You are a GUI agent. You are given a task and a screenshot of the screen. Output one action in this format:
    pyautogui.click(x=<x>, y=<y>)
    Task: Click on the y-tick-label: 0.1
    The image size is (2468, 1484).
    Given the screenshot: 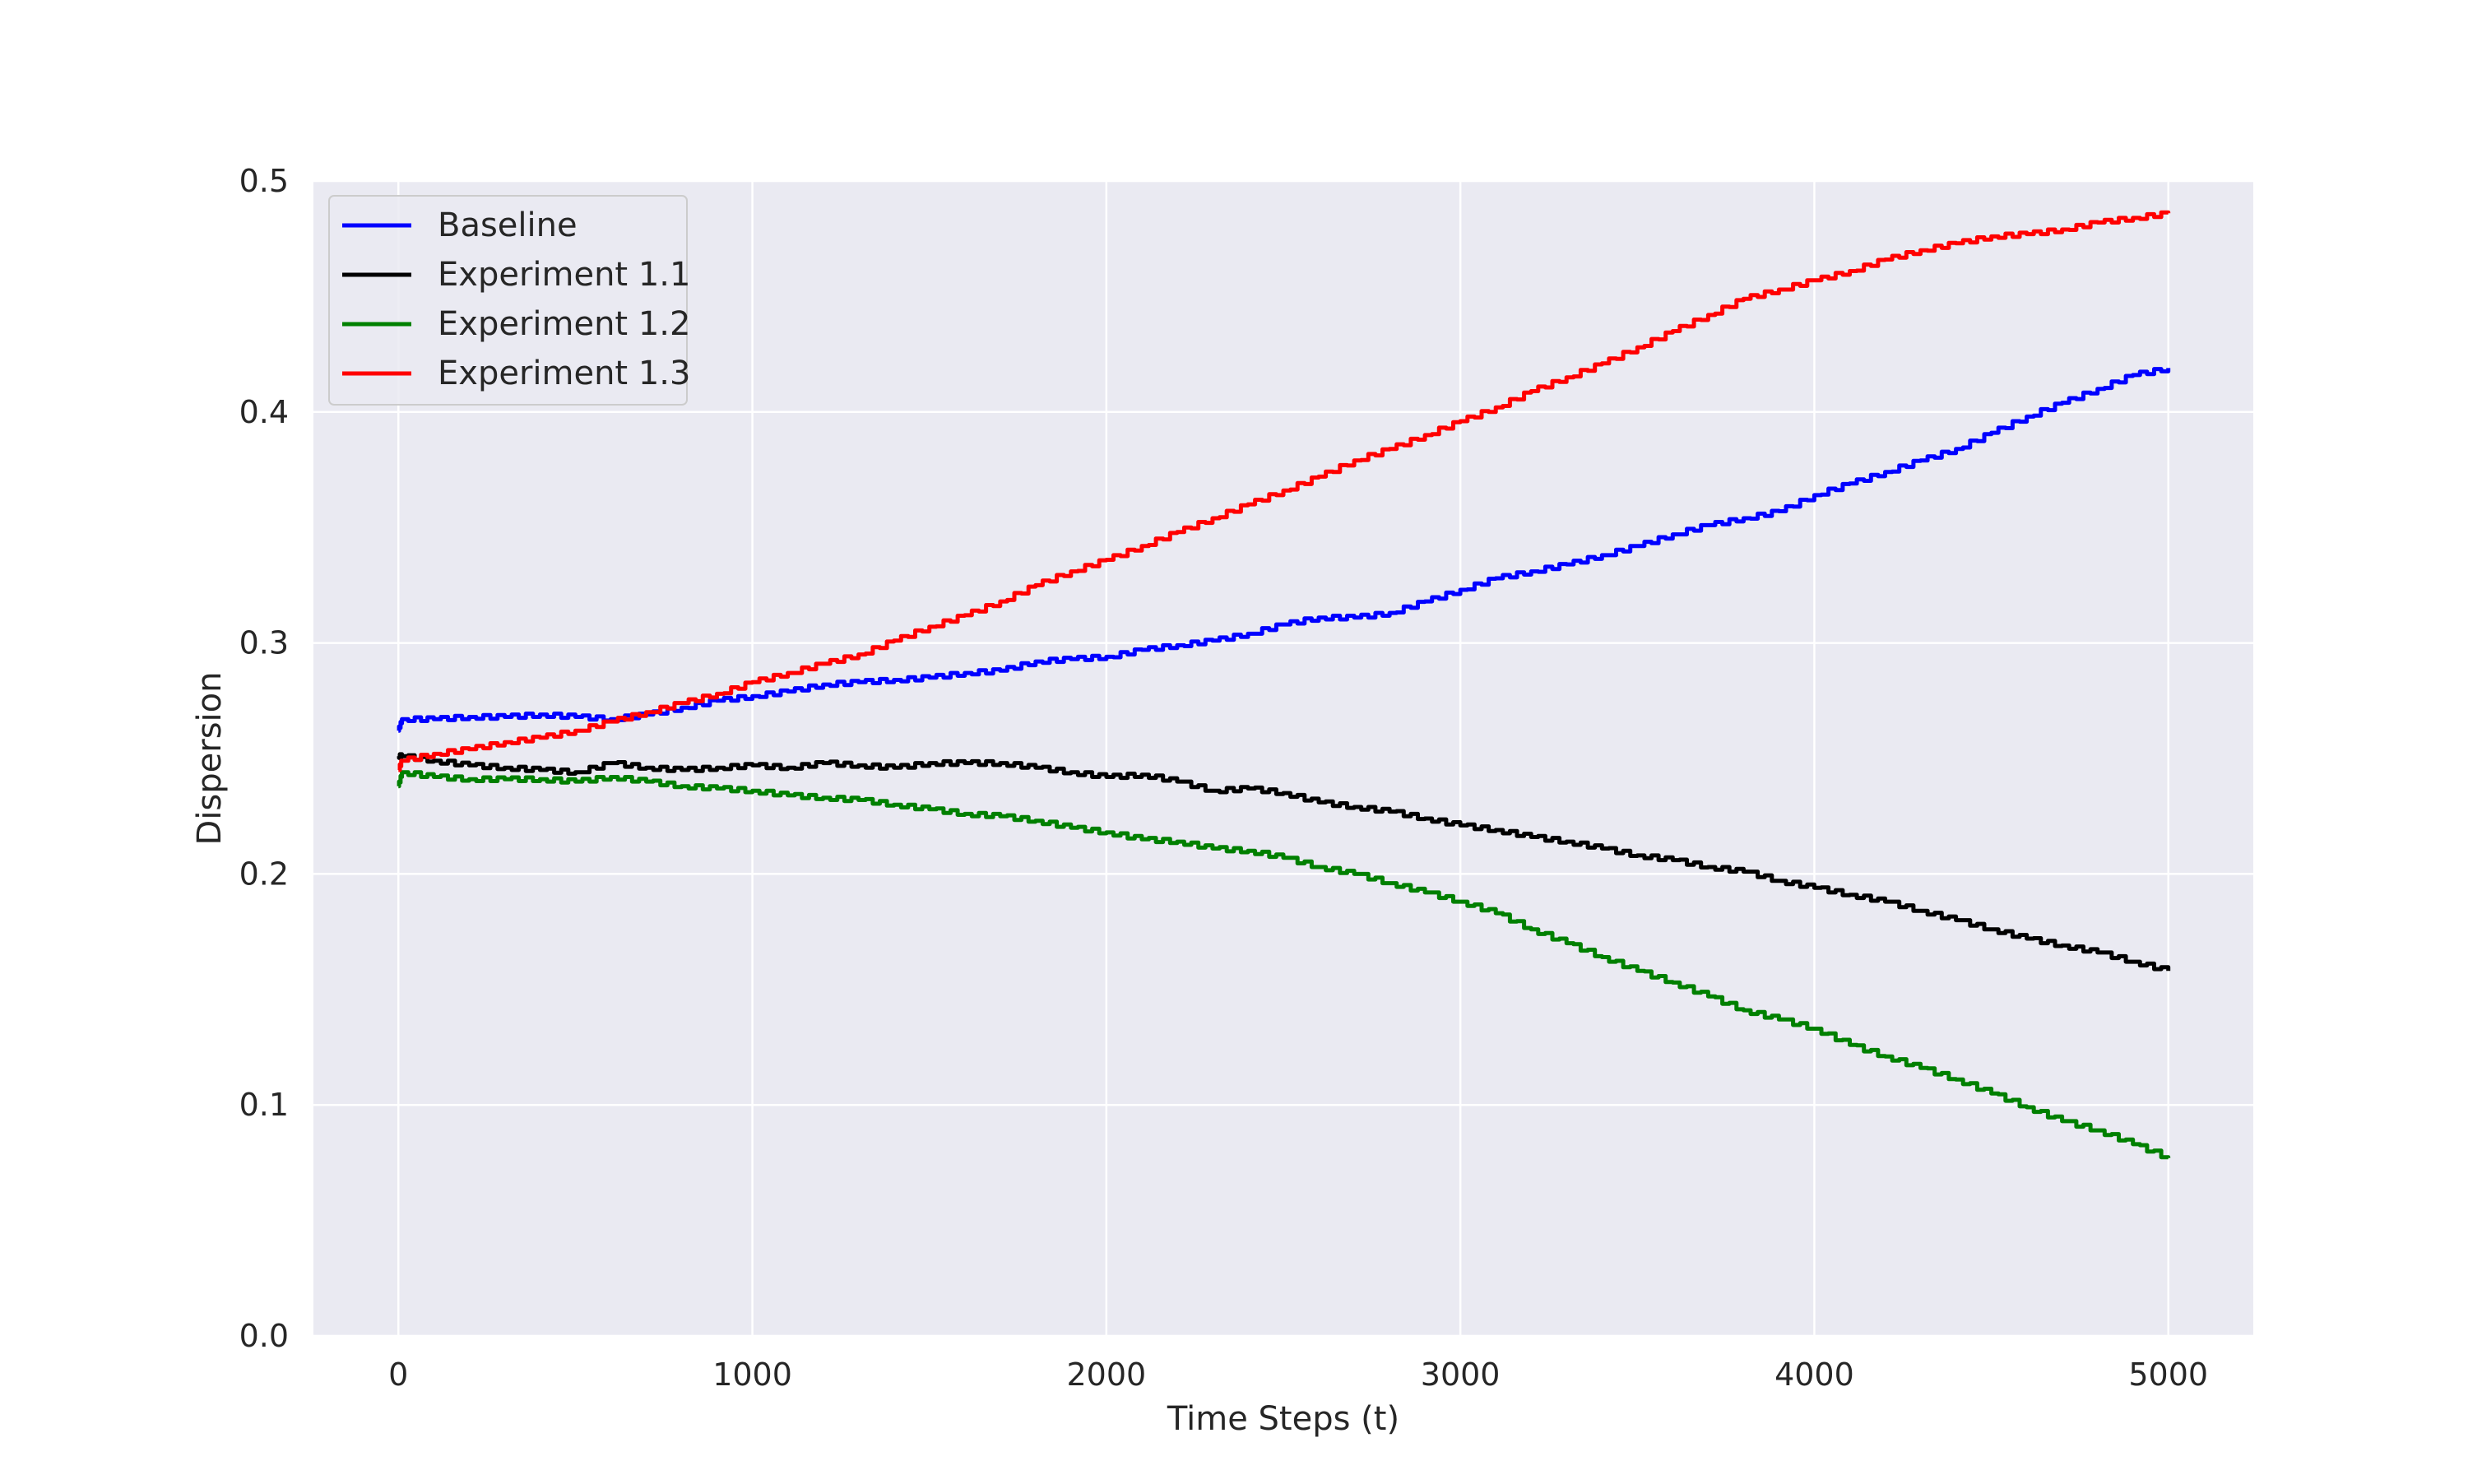 What is the action you would take?
    pyautogui.click(x=264, y=1105)
    